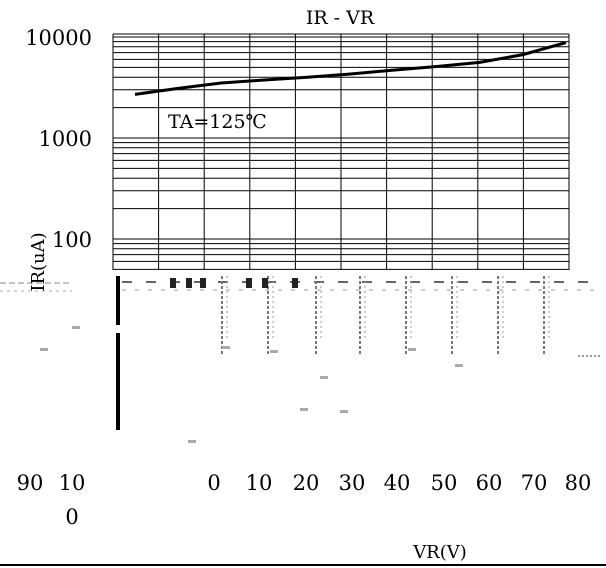 The width and height of the screenshot is (606, 568). I want to click on chart-title: IR - VR, so click(340, 18).